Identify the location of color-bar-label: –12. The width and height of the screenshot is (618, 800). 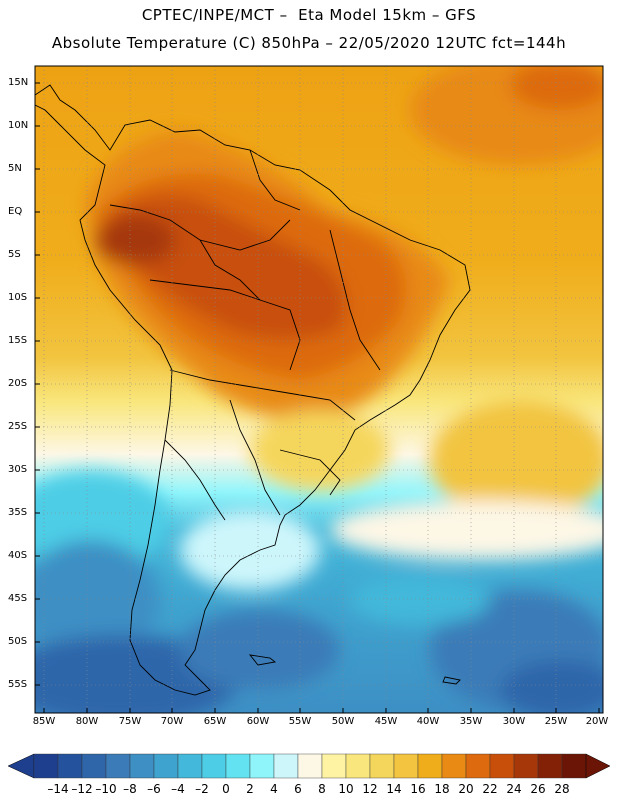
(82, 789).